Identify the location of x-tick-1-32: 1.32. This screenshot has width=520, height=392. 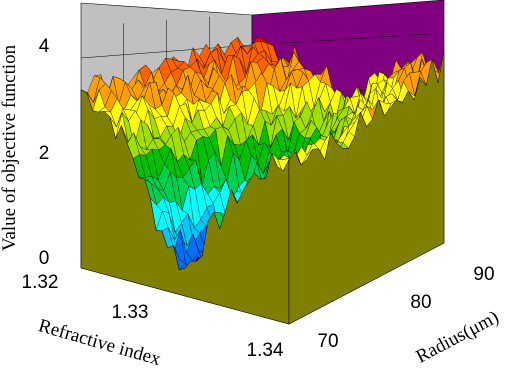
(40, 282).